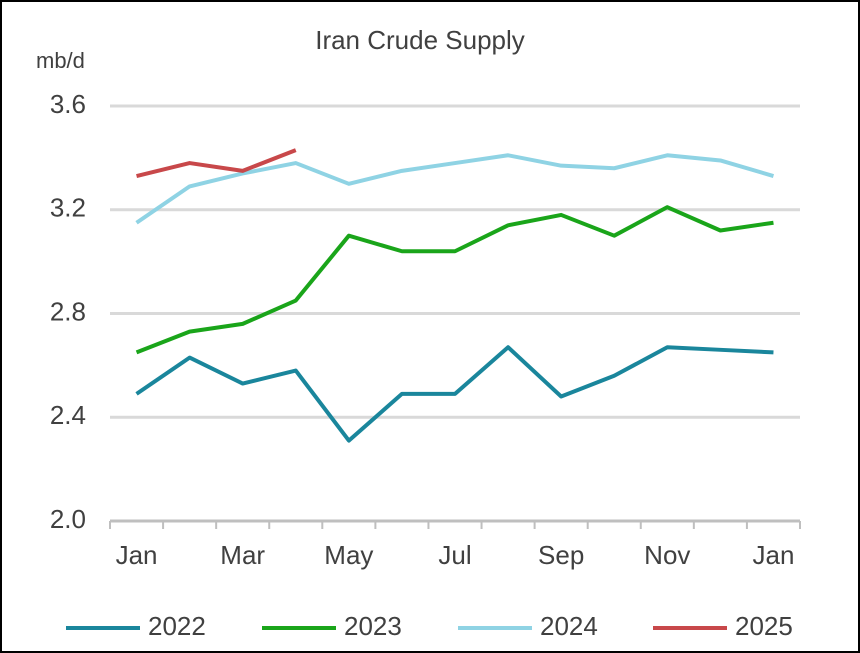 Image resolution: width=860 pixels, height=653 pixels. I want to click on x-tick-label: Nov, so click(667, 555).